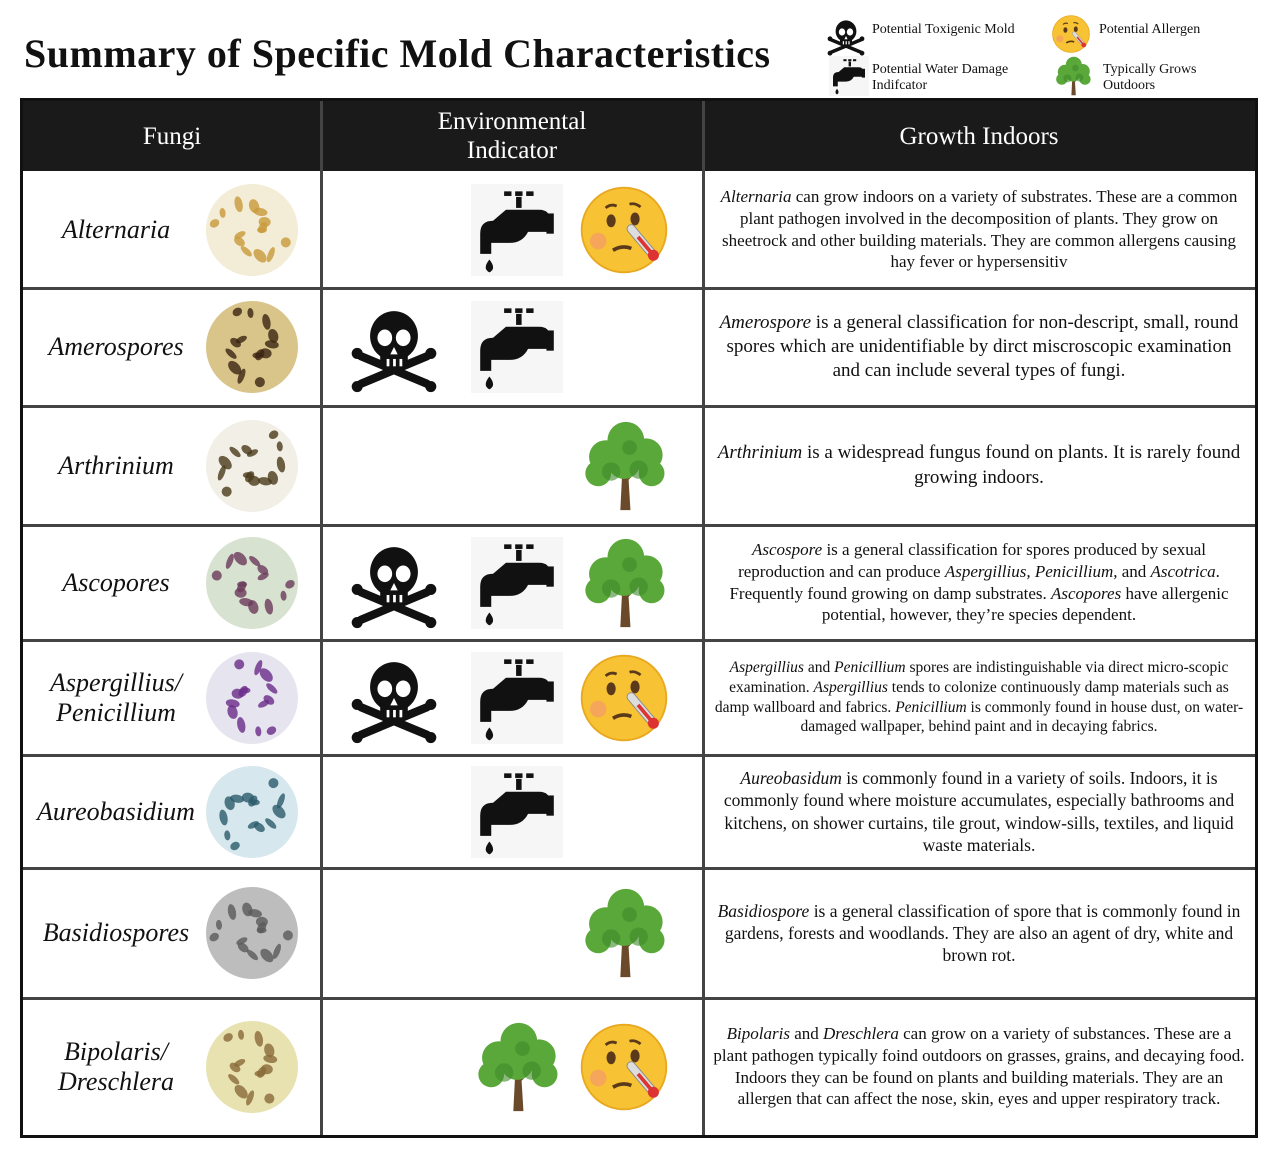 The height and width of the screenshot is (1166, 1280). I want to click on fungus-name: Aspergillius/ Penicillium, so click(116, 697).